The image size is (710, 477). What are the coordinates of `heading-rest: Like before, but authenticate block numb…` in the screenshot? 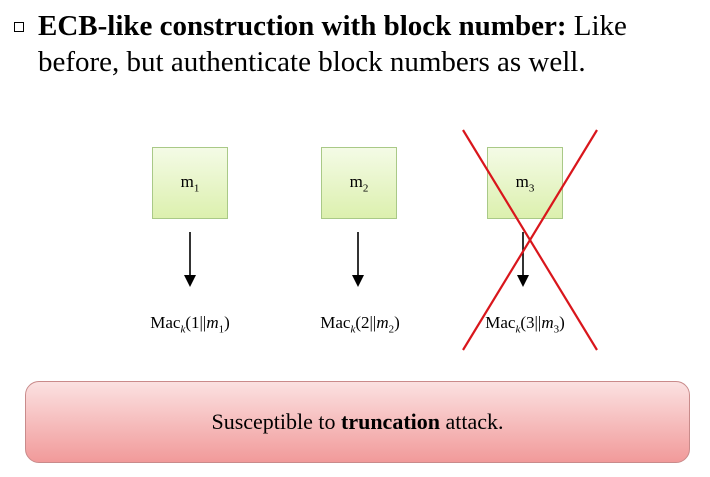 It's located at (332, 44).